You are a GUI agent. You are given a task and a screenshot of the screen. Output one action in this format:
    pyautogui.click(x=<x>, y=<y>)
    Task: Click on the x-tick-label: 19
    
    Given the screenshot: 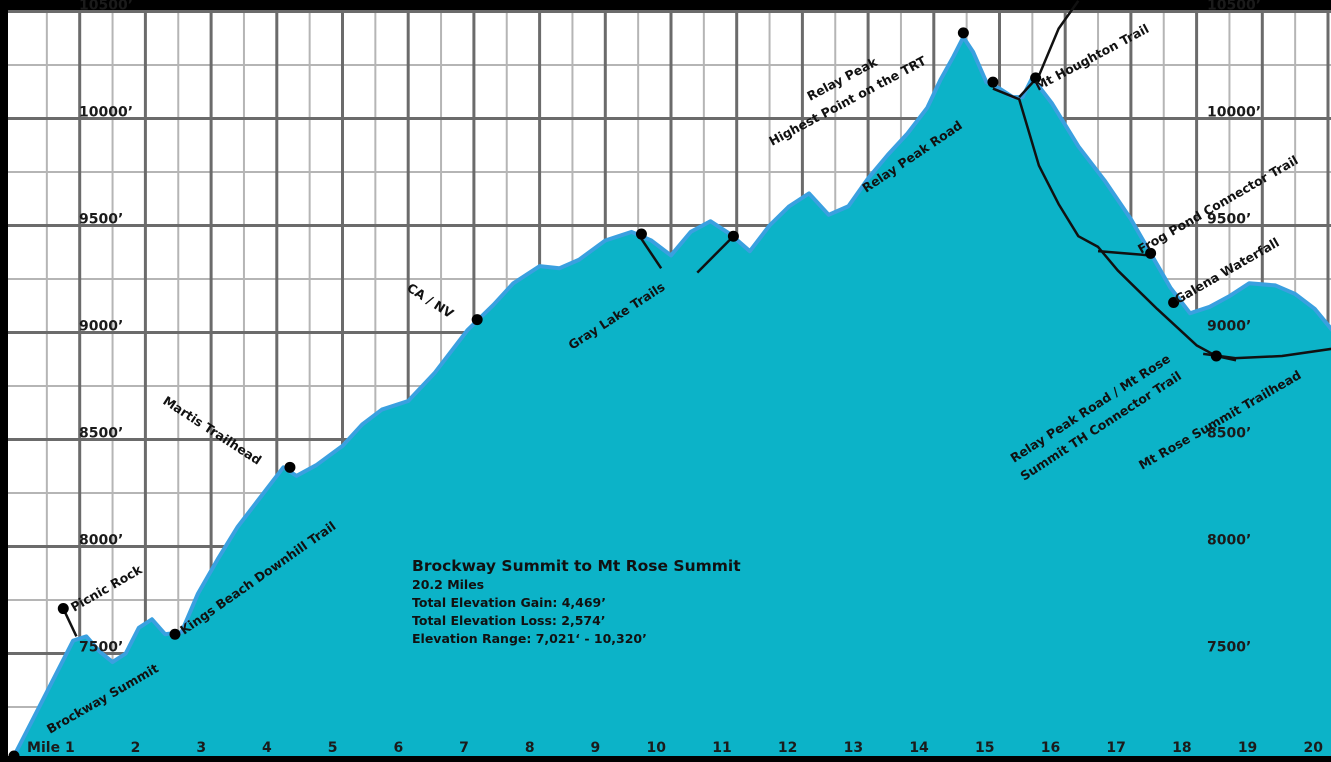 What is the action you would take?
    pyautogui.click(x=1247, y=748)
    